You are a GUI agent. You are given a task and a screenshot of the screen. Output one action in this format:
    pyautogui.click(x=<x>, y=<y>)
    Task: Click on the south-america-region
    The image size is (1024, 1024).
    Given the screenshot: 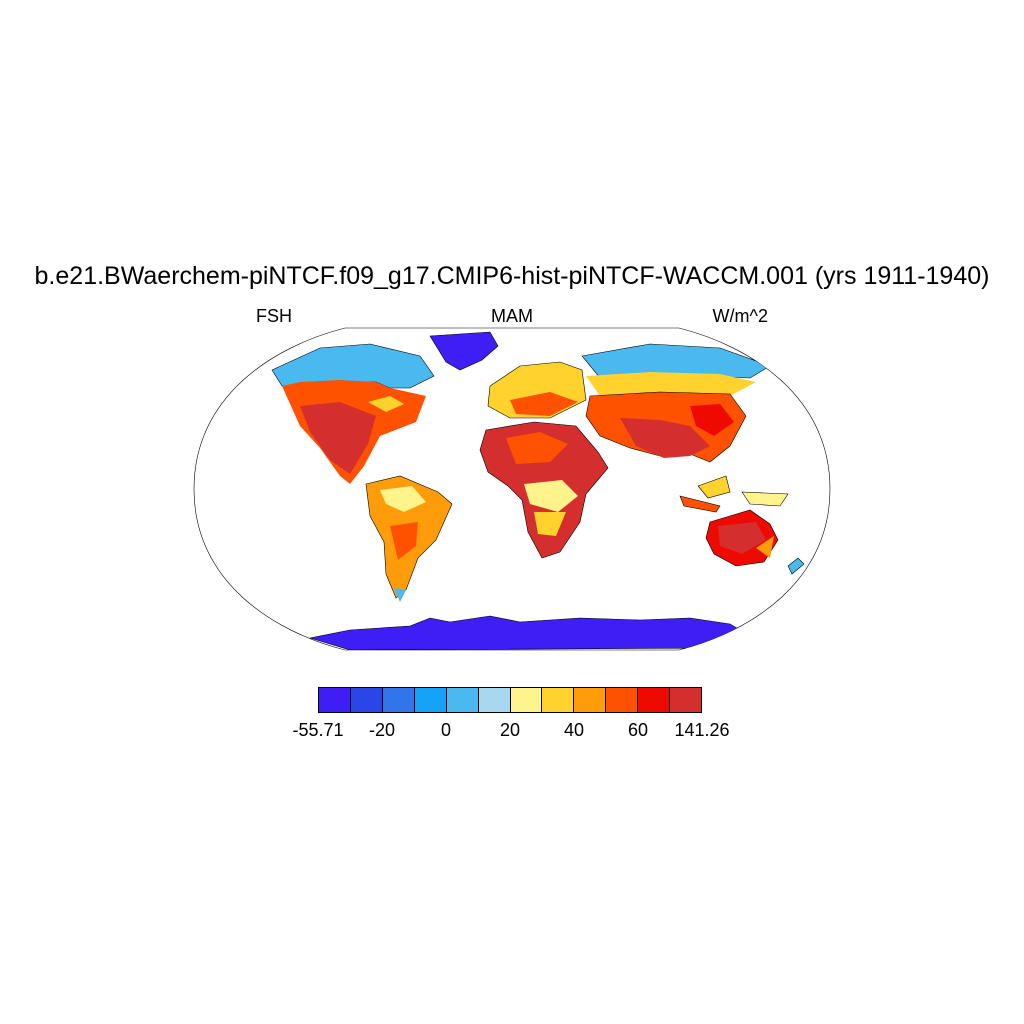 What is the action you would take?
    pyautogui.click(x=409, y=538)
    